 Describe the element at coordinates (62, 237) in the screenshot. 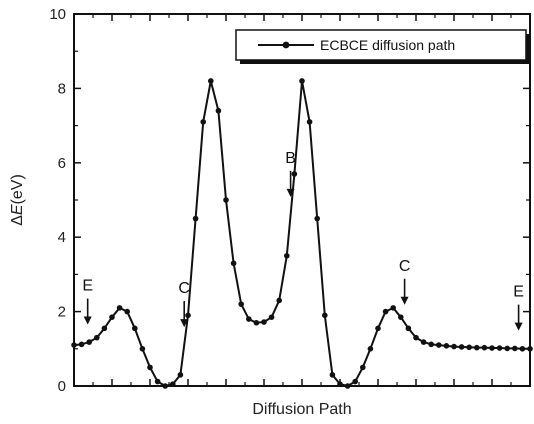

I see `y-tick-label: 4` at that location.